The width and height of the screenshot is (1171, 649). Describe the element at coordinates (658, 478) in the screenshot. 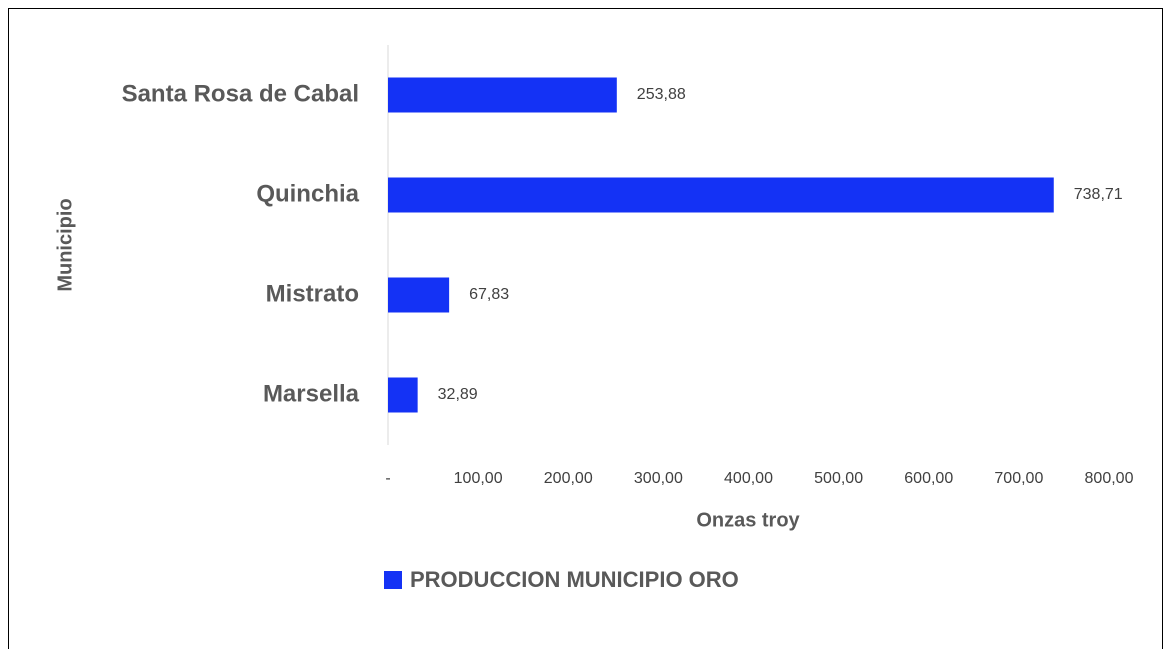

I see `x-tick-label: 300,00` at that location.